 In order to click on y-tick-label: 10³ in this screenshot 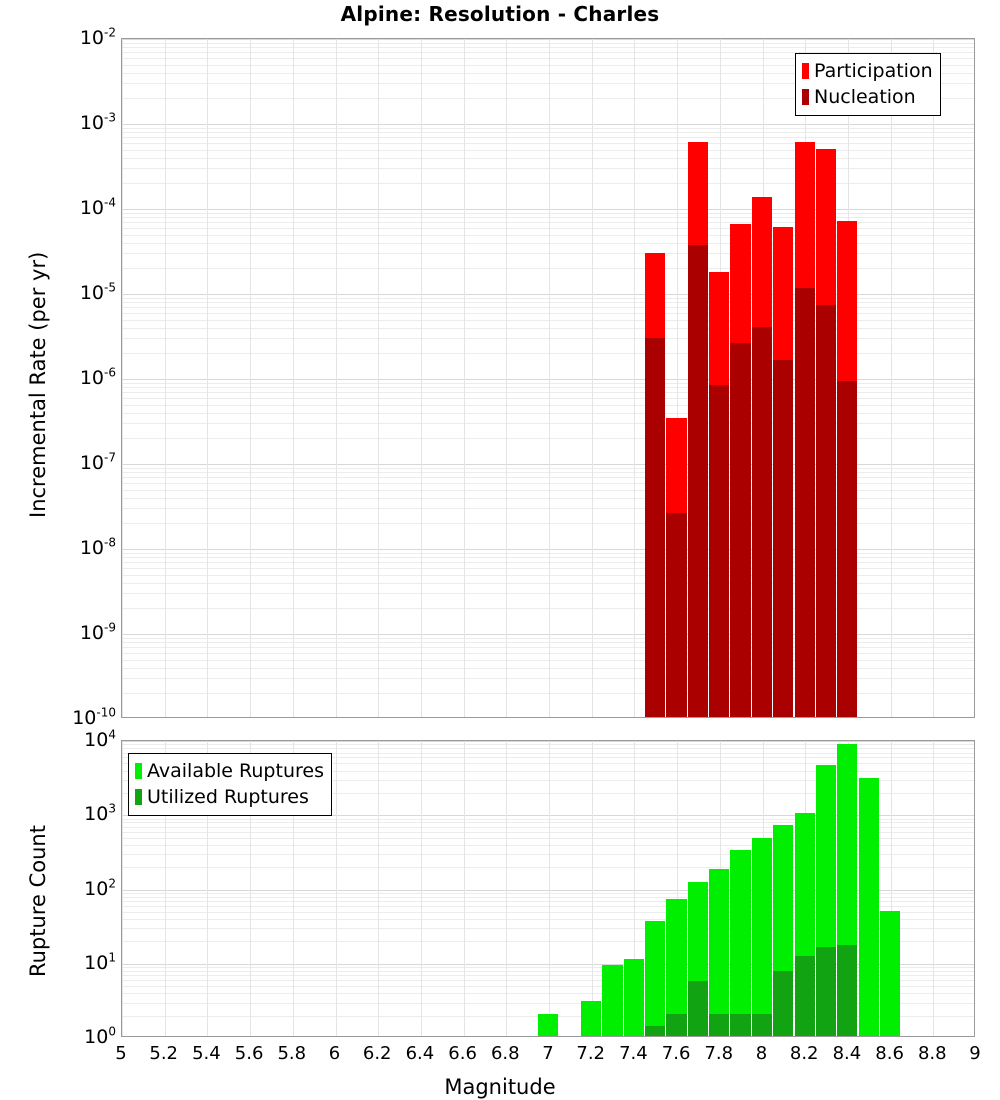, I will do `click(100, 813)`.